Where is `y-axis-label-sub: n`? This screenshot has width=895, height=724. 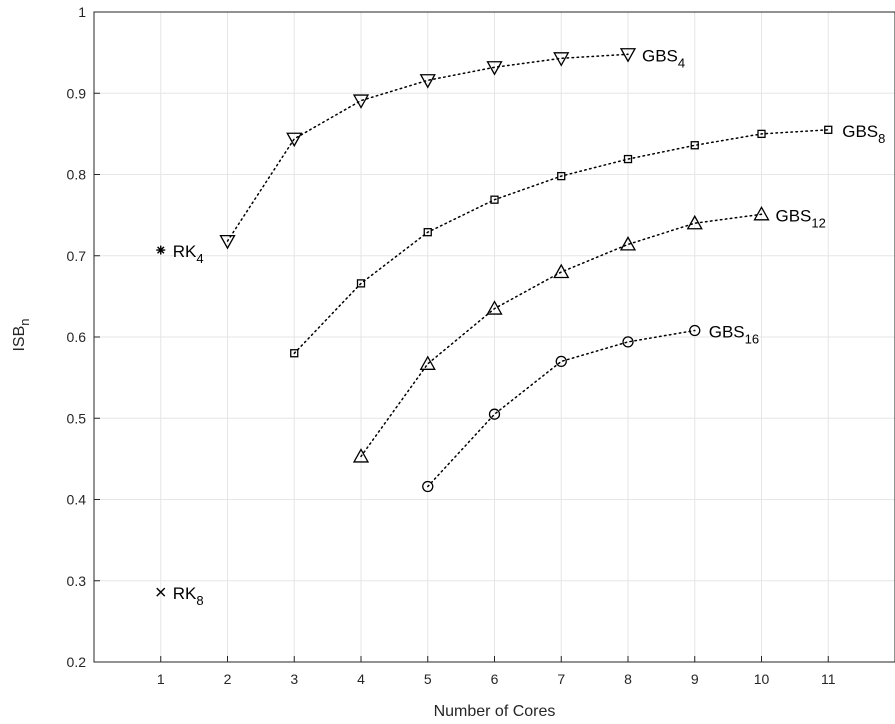
y-axis-label-sub: n is located at coordinates (24, 321).